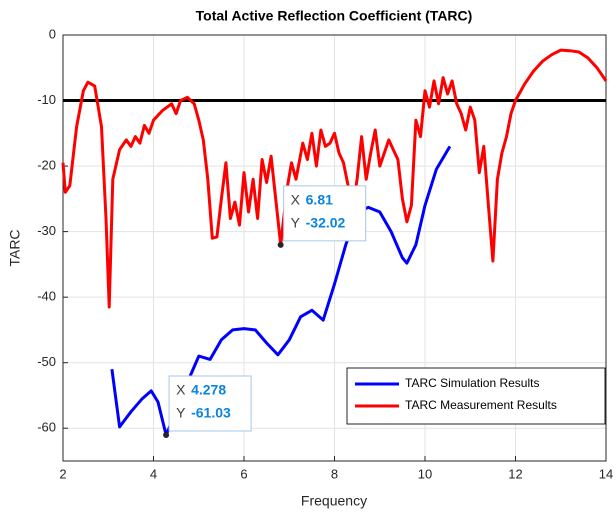 The width and height of the screenshot is (616, 513). Describe the element at coordinates (52, 33) in the screenshot. I see `y-tick-label: 0` at that location.